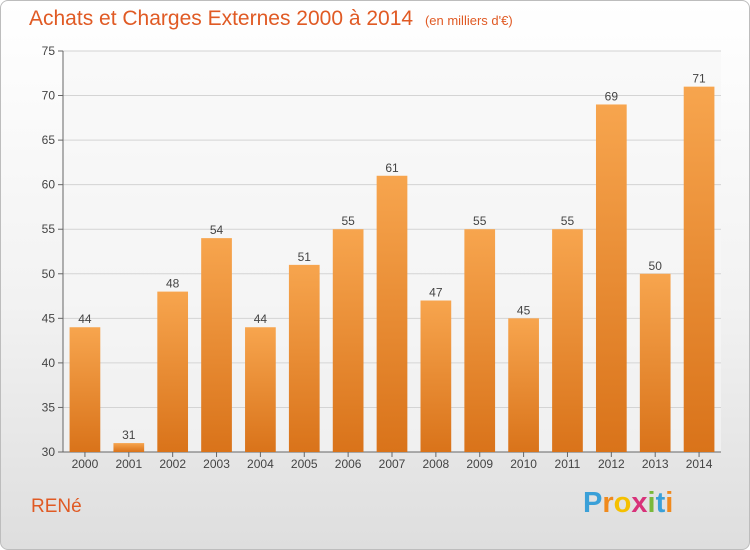 This screenshot has width=750, height=550. What do you see at coordinates (221, 18) in the screenshot?
I see `chart-title-text: Achats et Charges Externes 2000 à 2014` at bounding box center [221, 18].